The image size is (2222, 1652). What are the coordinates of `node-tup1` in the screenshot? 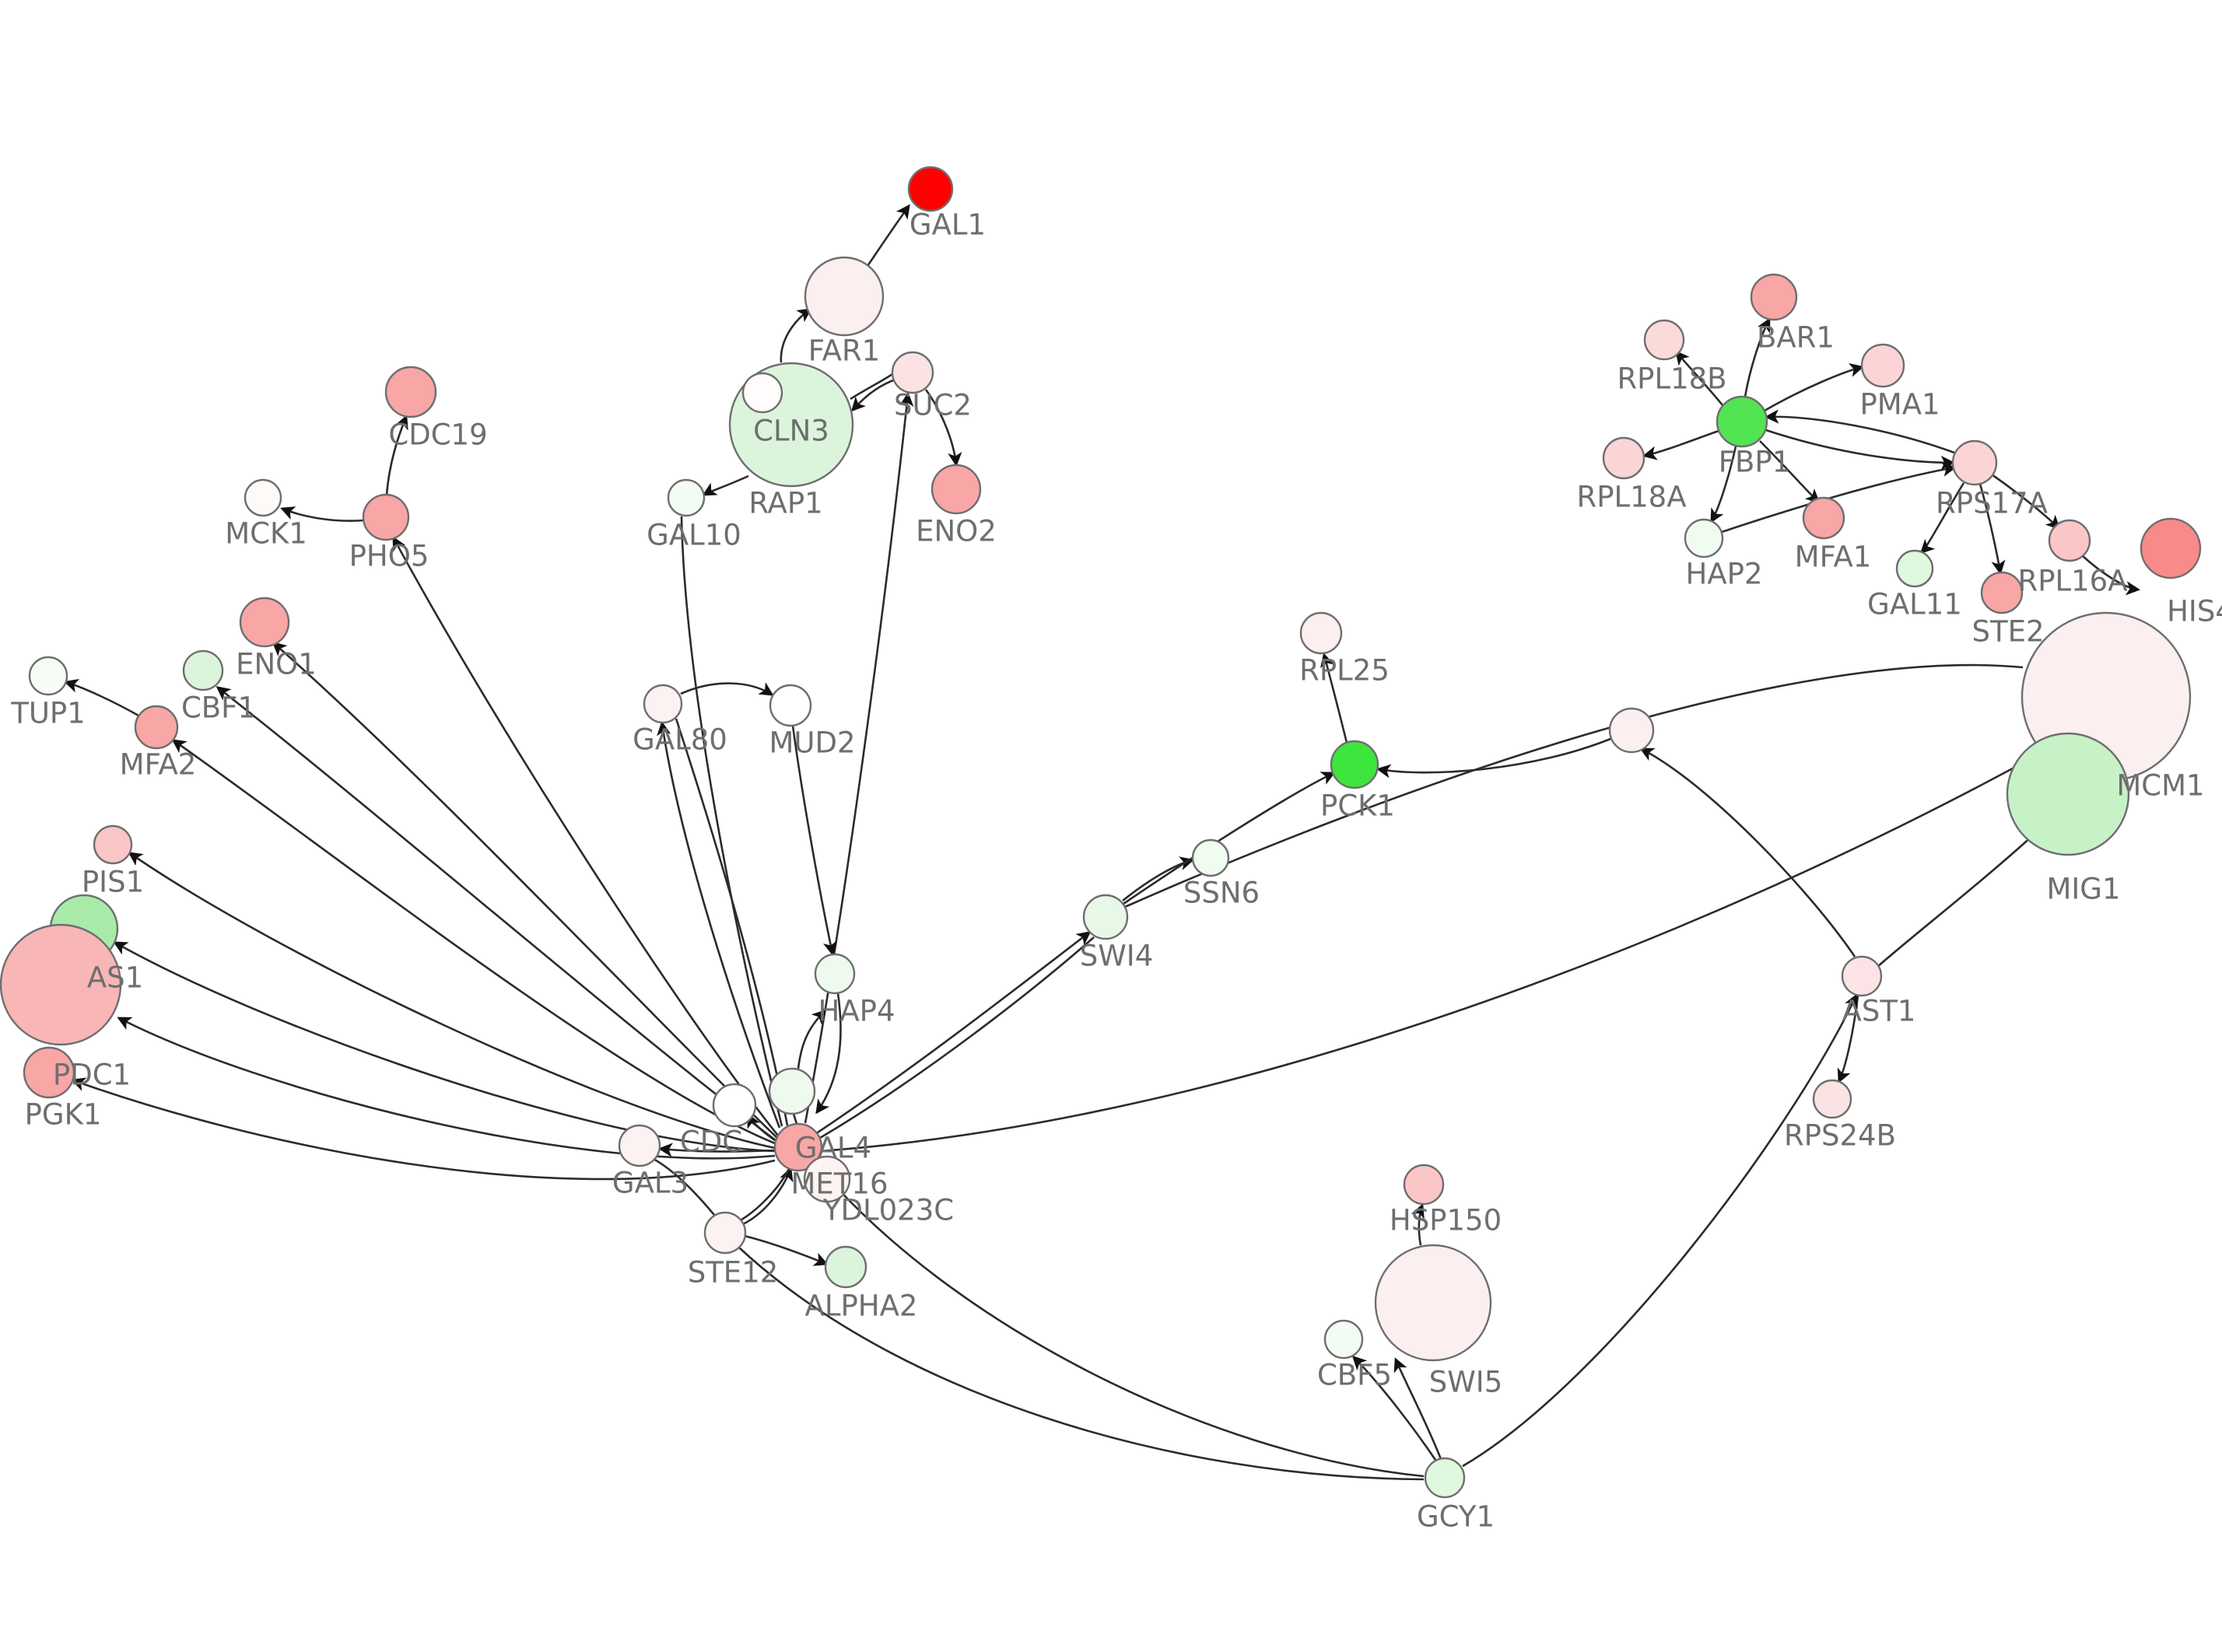 It's located at (48, 676).